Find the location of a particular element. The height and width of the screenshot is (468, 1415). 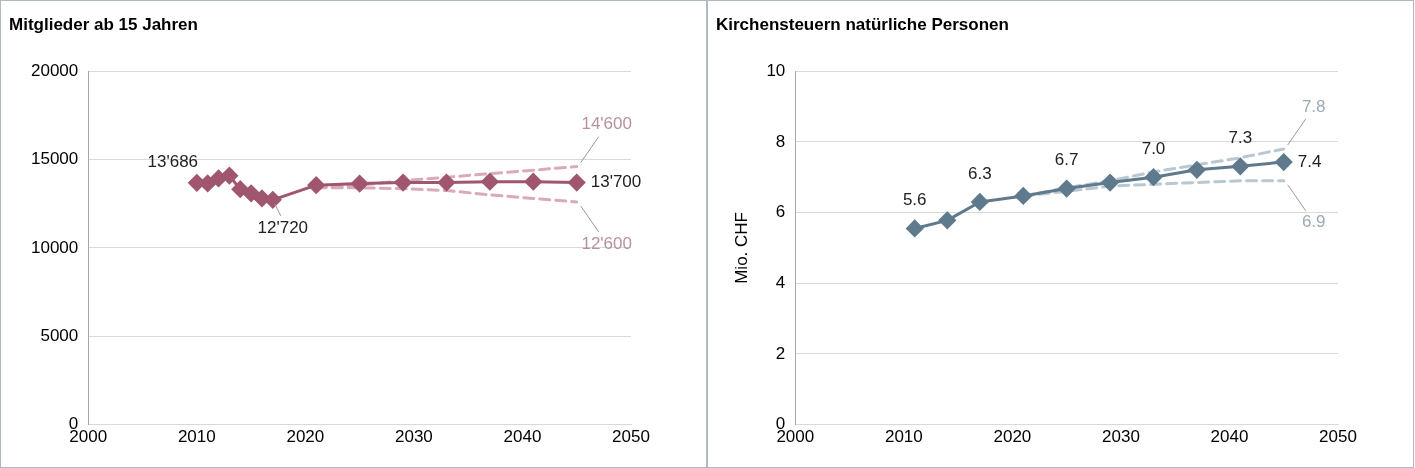

data-label: 13'700 is located at coordinates (616, 182).